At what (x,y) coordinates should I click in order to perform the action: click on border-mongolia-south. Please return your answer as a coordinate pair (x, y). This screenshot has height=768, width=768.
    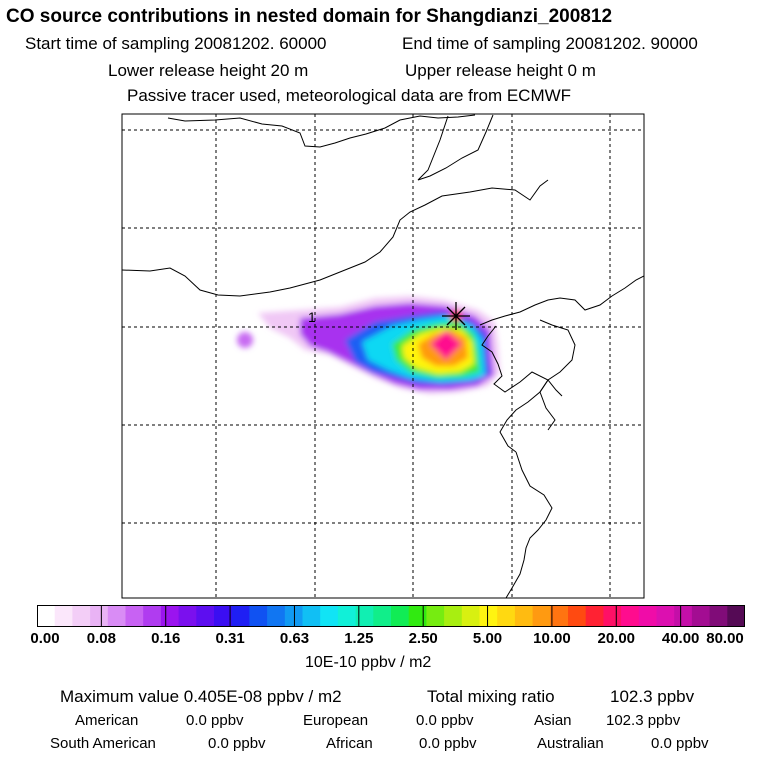
    Looking at the image, I should click on (335, 238).